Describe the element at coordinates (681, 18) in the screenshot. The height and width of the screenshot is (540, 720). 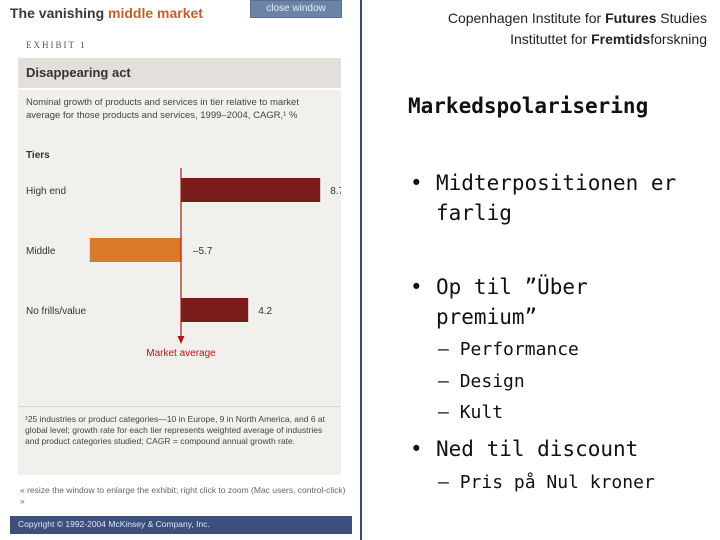
I see `institute-en-post: Studies` at that location.